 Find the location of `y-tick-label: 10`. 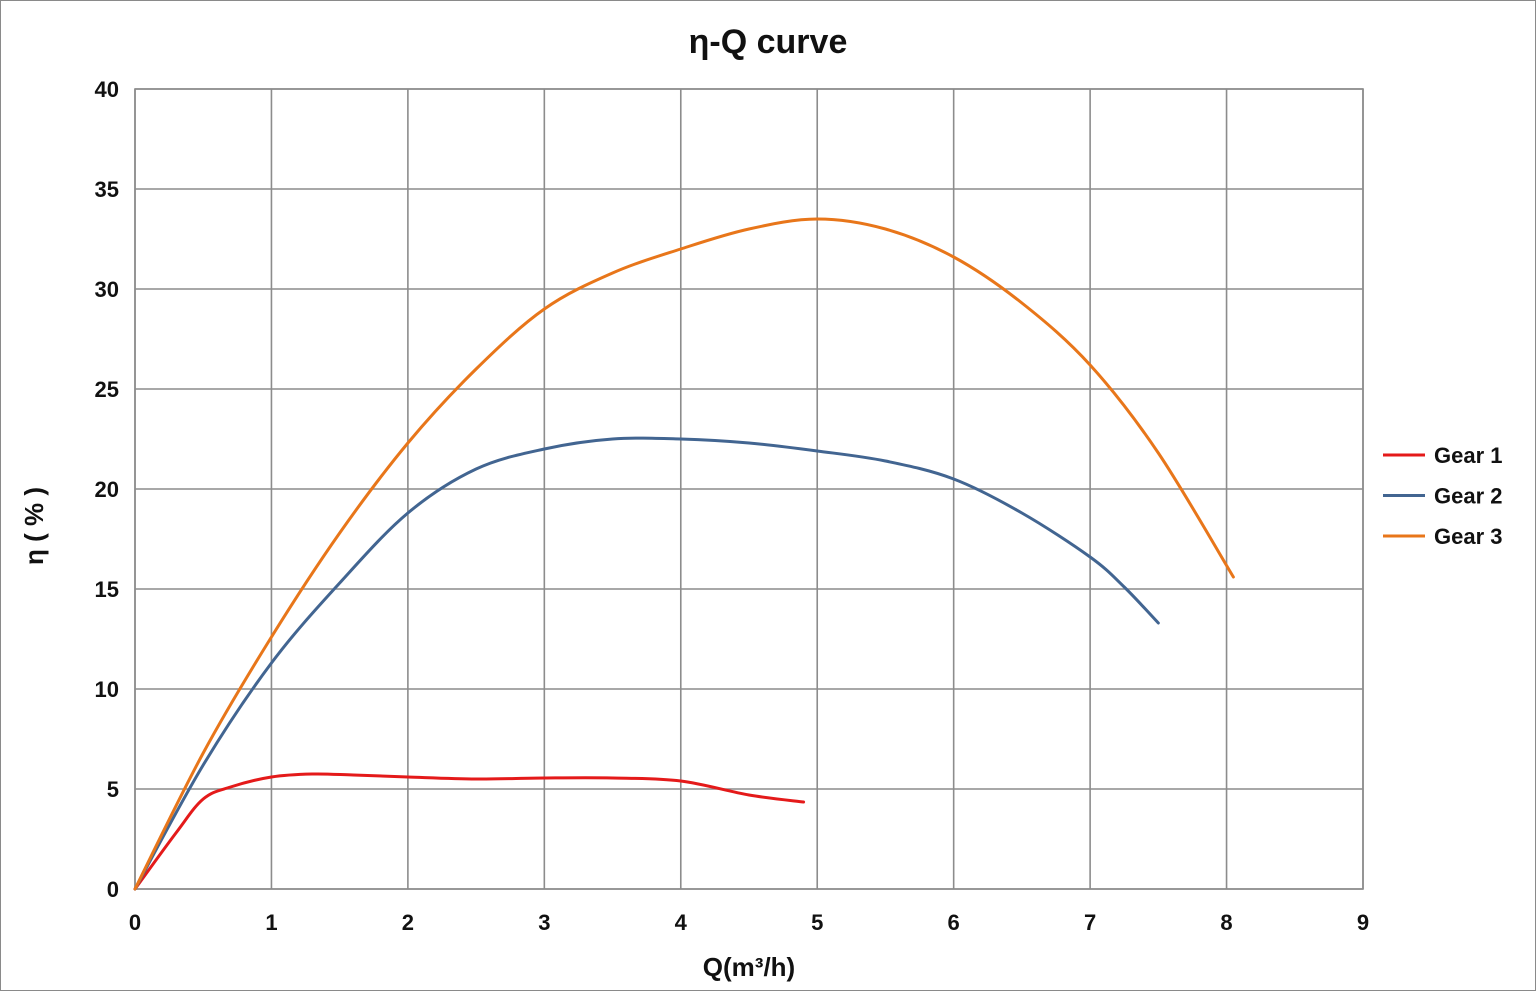

y-tick-label: 10 is located at coordinates (107, 689).